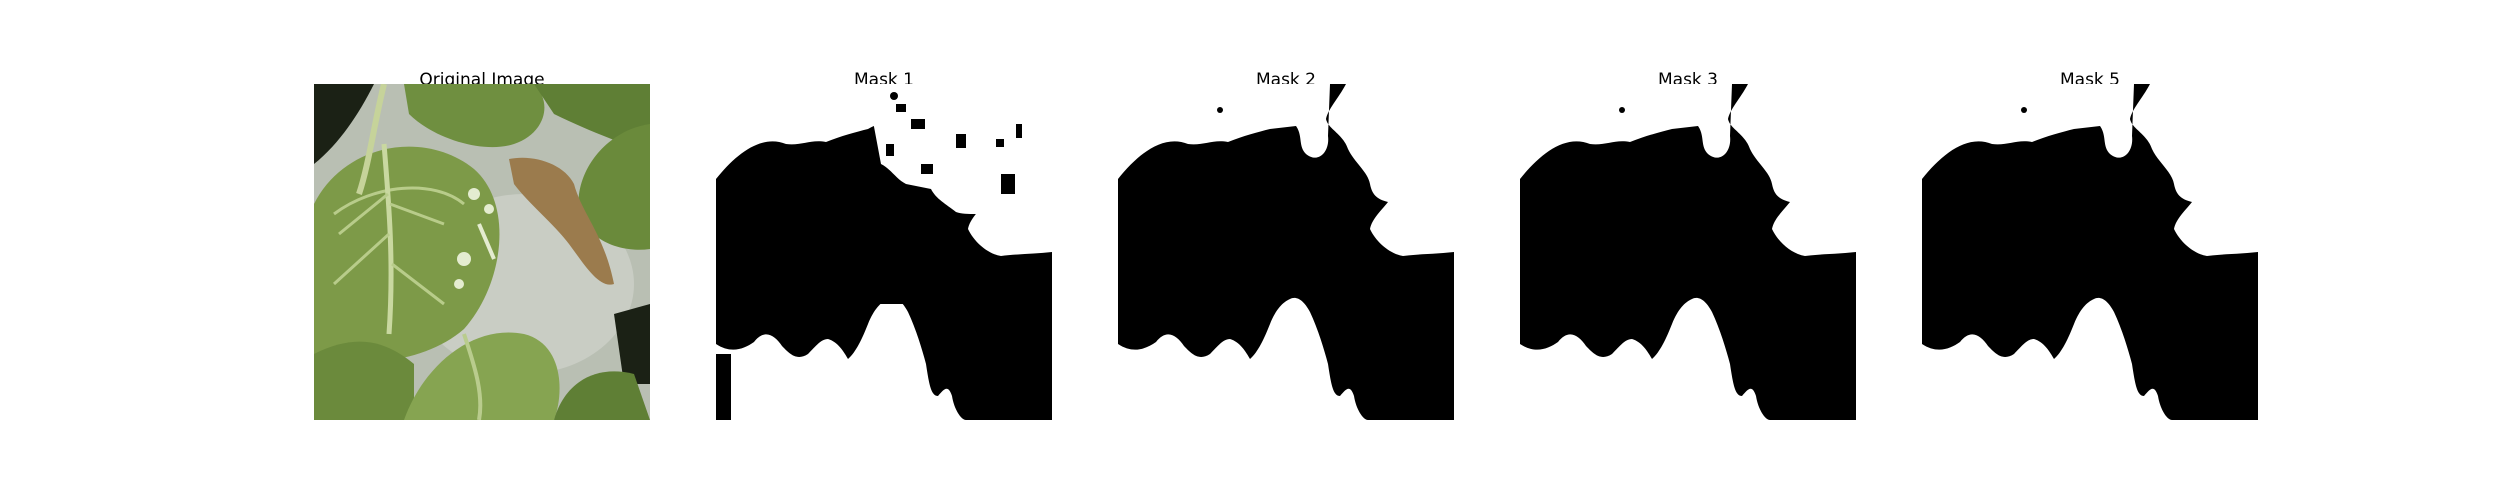  Describe the element at coordinates (482, 252) in the screenshot. I see `original-leaf-photo` at that location.